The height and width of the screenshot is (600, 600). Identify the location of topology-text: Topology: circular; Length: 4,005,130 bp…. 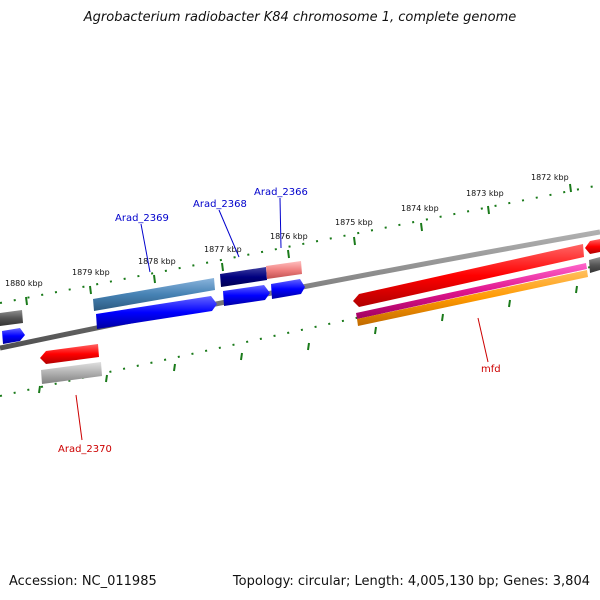
(411, 581).